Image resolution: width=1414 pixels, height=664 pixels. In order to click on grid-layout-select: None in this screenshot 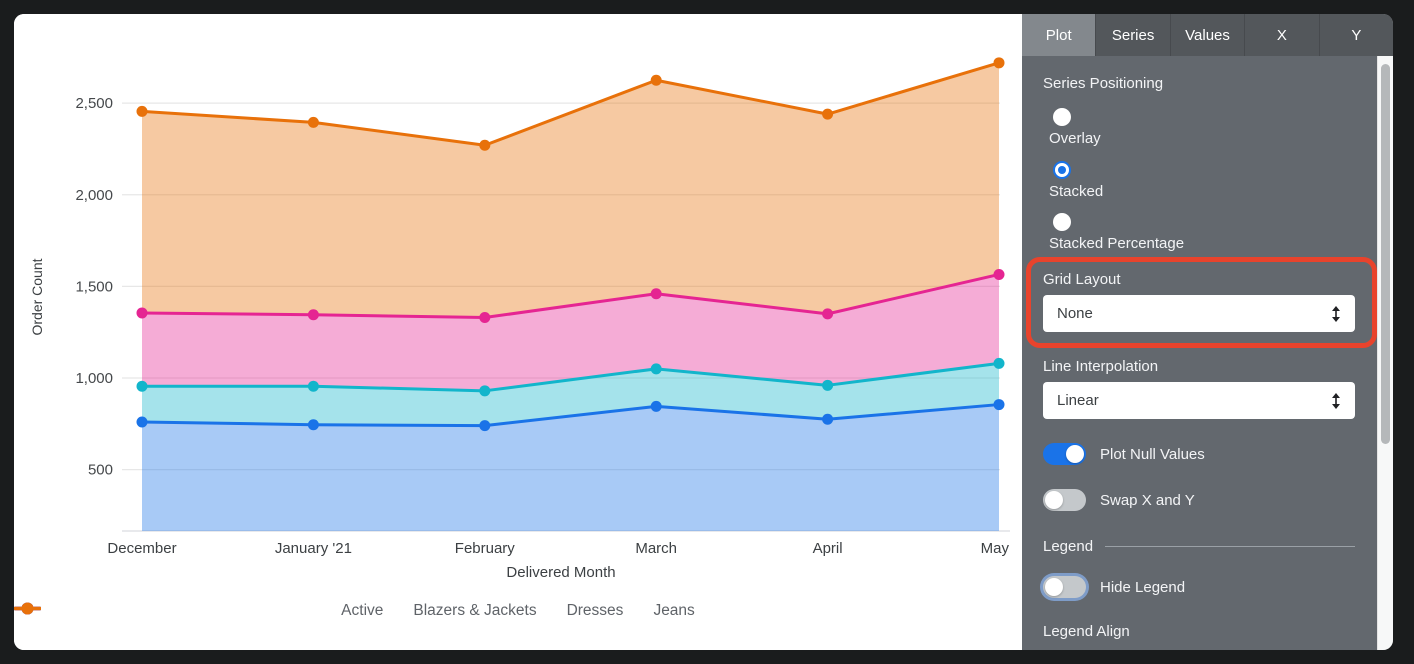, I will do `click(1199, 313)`.